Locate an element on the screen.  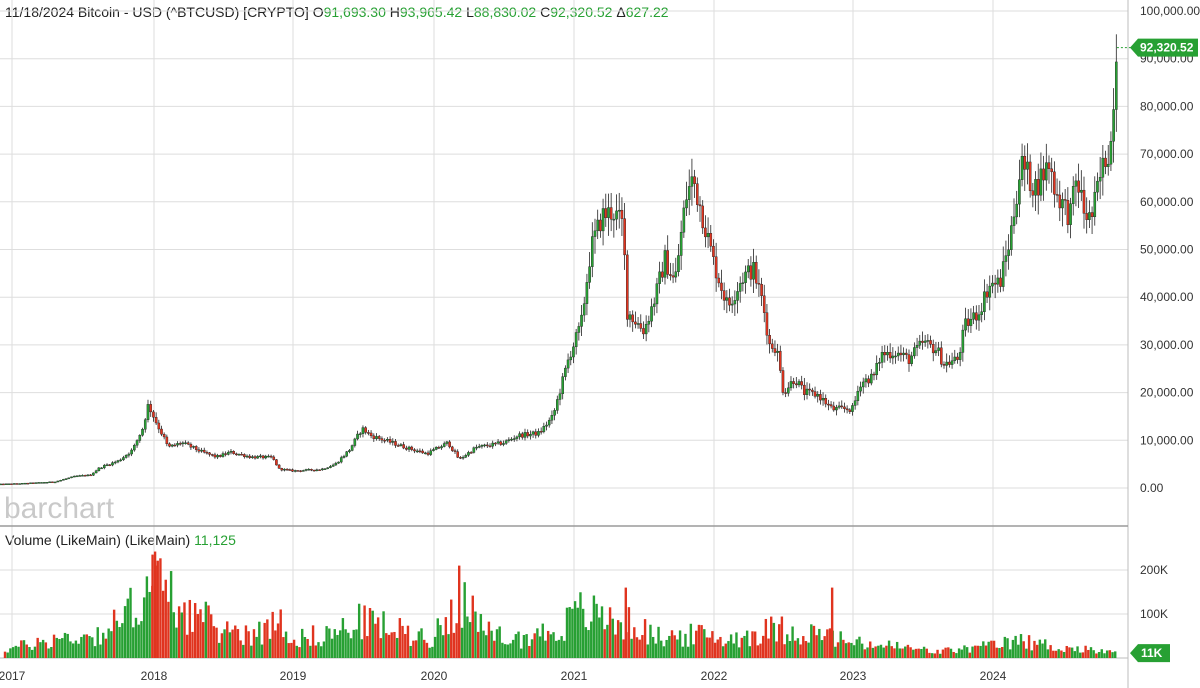
price-tick-label: 40,000.00 is located at coordinates (1167, 297).